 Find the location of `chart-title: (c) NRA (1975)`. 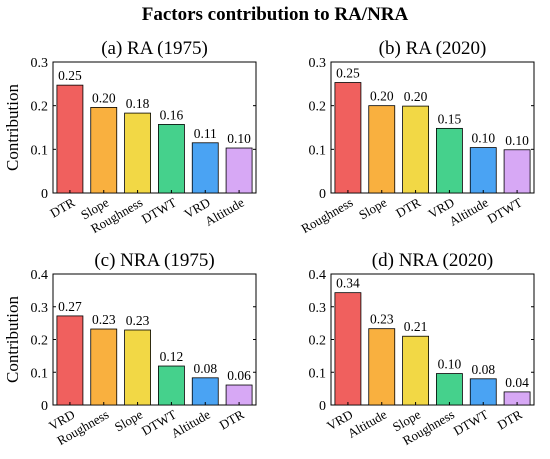

chart-title: (c) NRA (1975) is located at coordinates (154, 260).